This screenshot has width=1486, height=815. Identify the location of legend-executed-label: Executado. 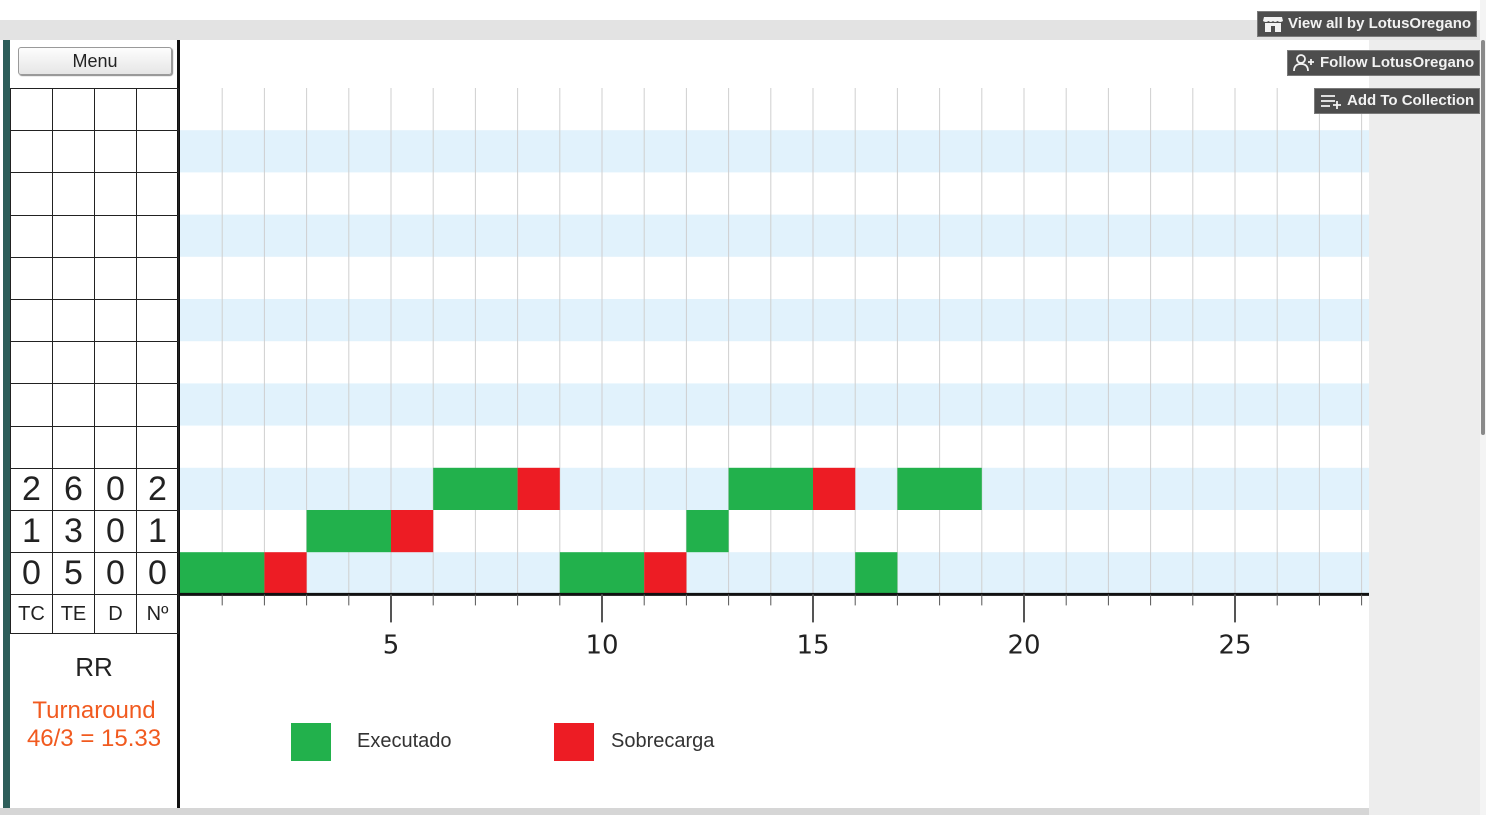
(404, 741).